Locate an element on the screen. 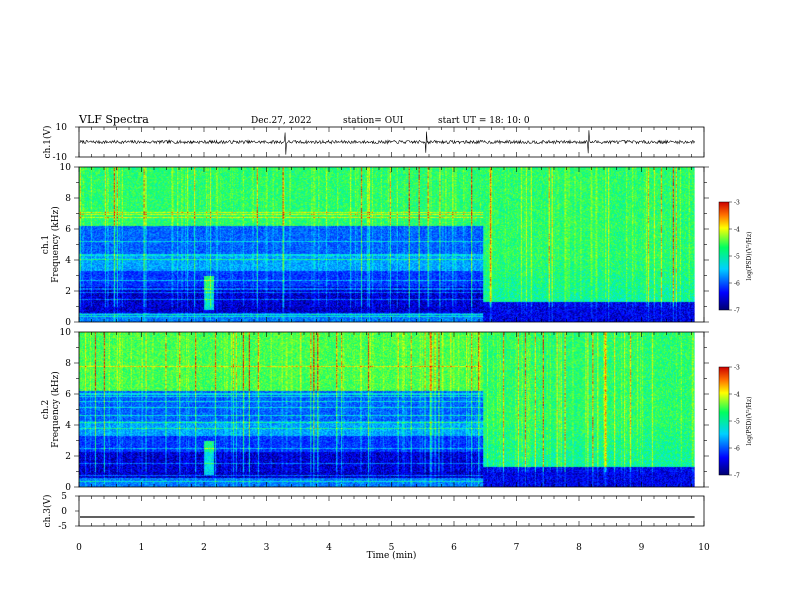 This screenshot has width=792, height=612. xaxis-tick-label: 7 is located at coordinates (517, 548).